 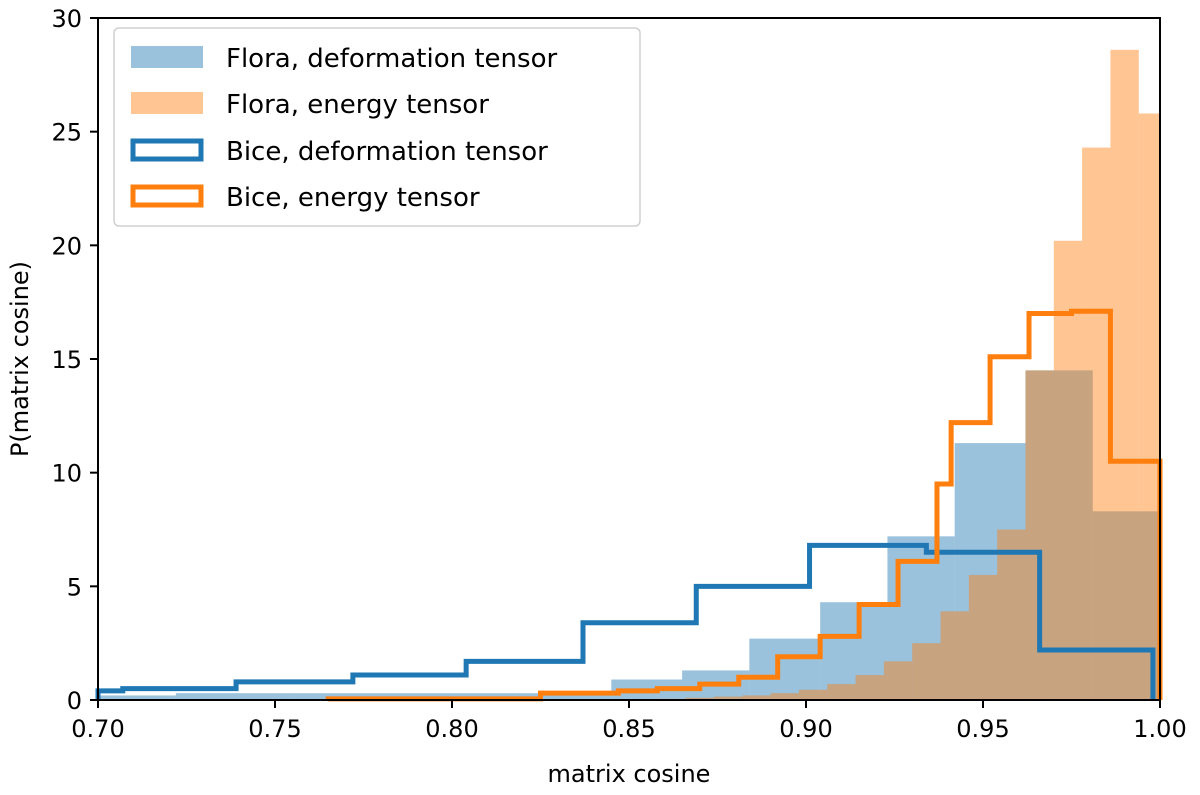 I want to click on legend-entry-bice-energy: Bice, energy tensor, so click(x=353, y=198).